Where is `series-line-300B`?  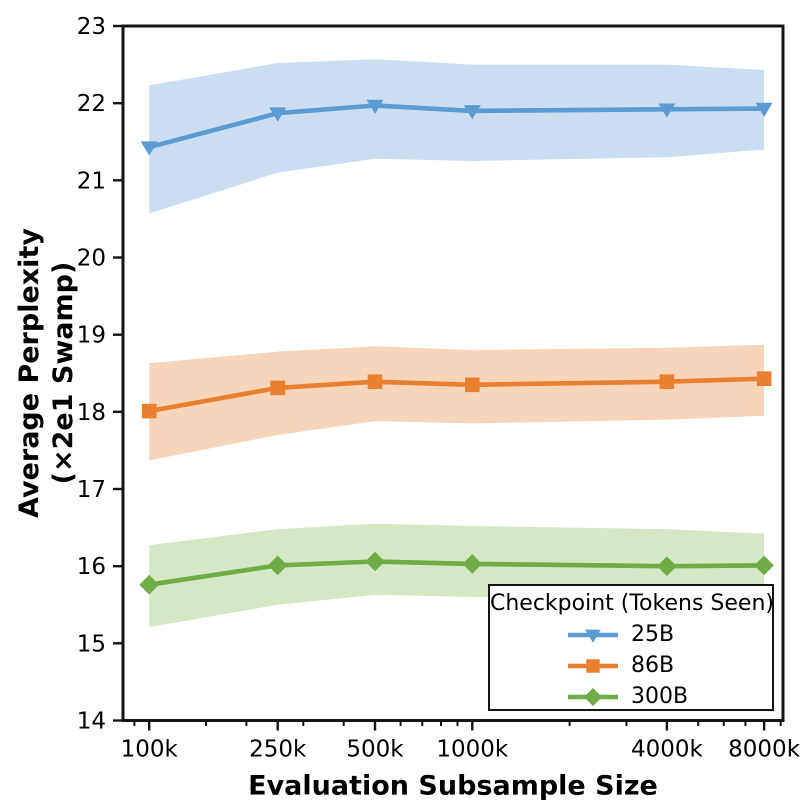
series-line-300B is located at coordinates (456, 573).